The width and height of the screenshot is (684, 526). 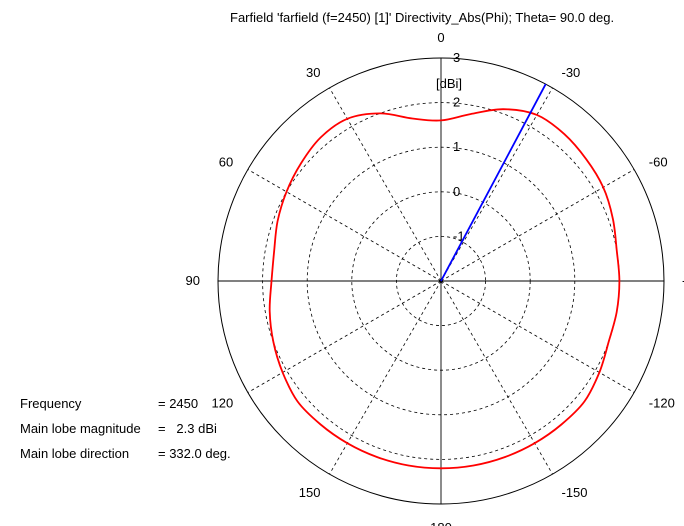 What do you see at coordinates (187, 428) in the screenshot?
I see `main-lobe-magnitude-value: = 2.3 dBi` at bounding box center [187, 428].